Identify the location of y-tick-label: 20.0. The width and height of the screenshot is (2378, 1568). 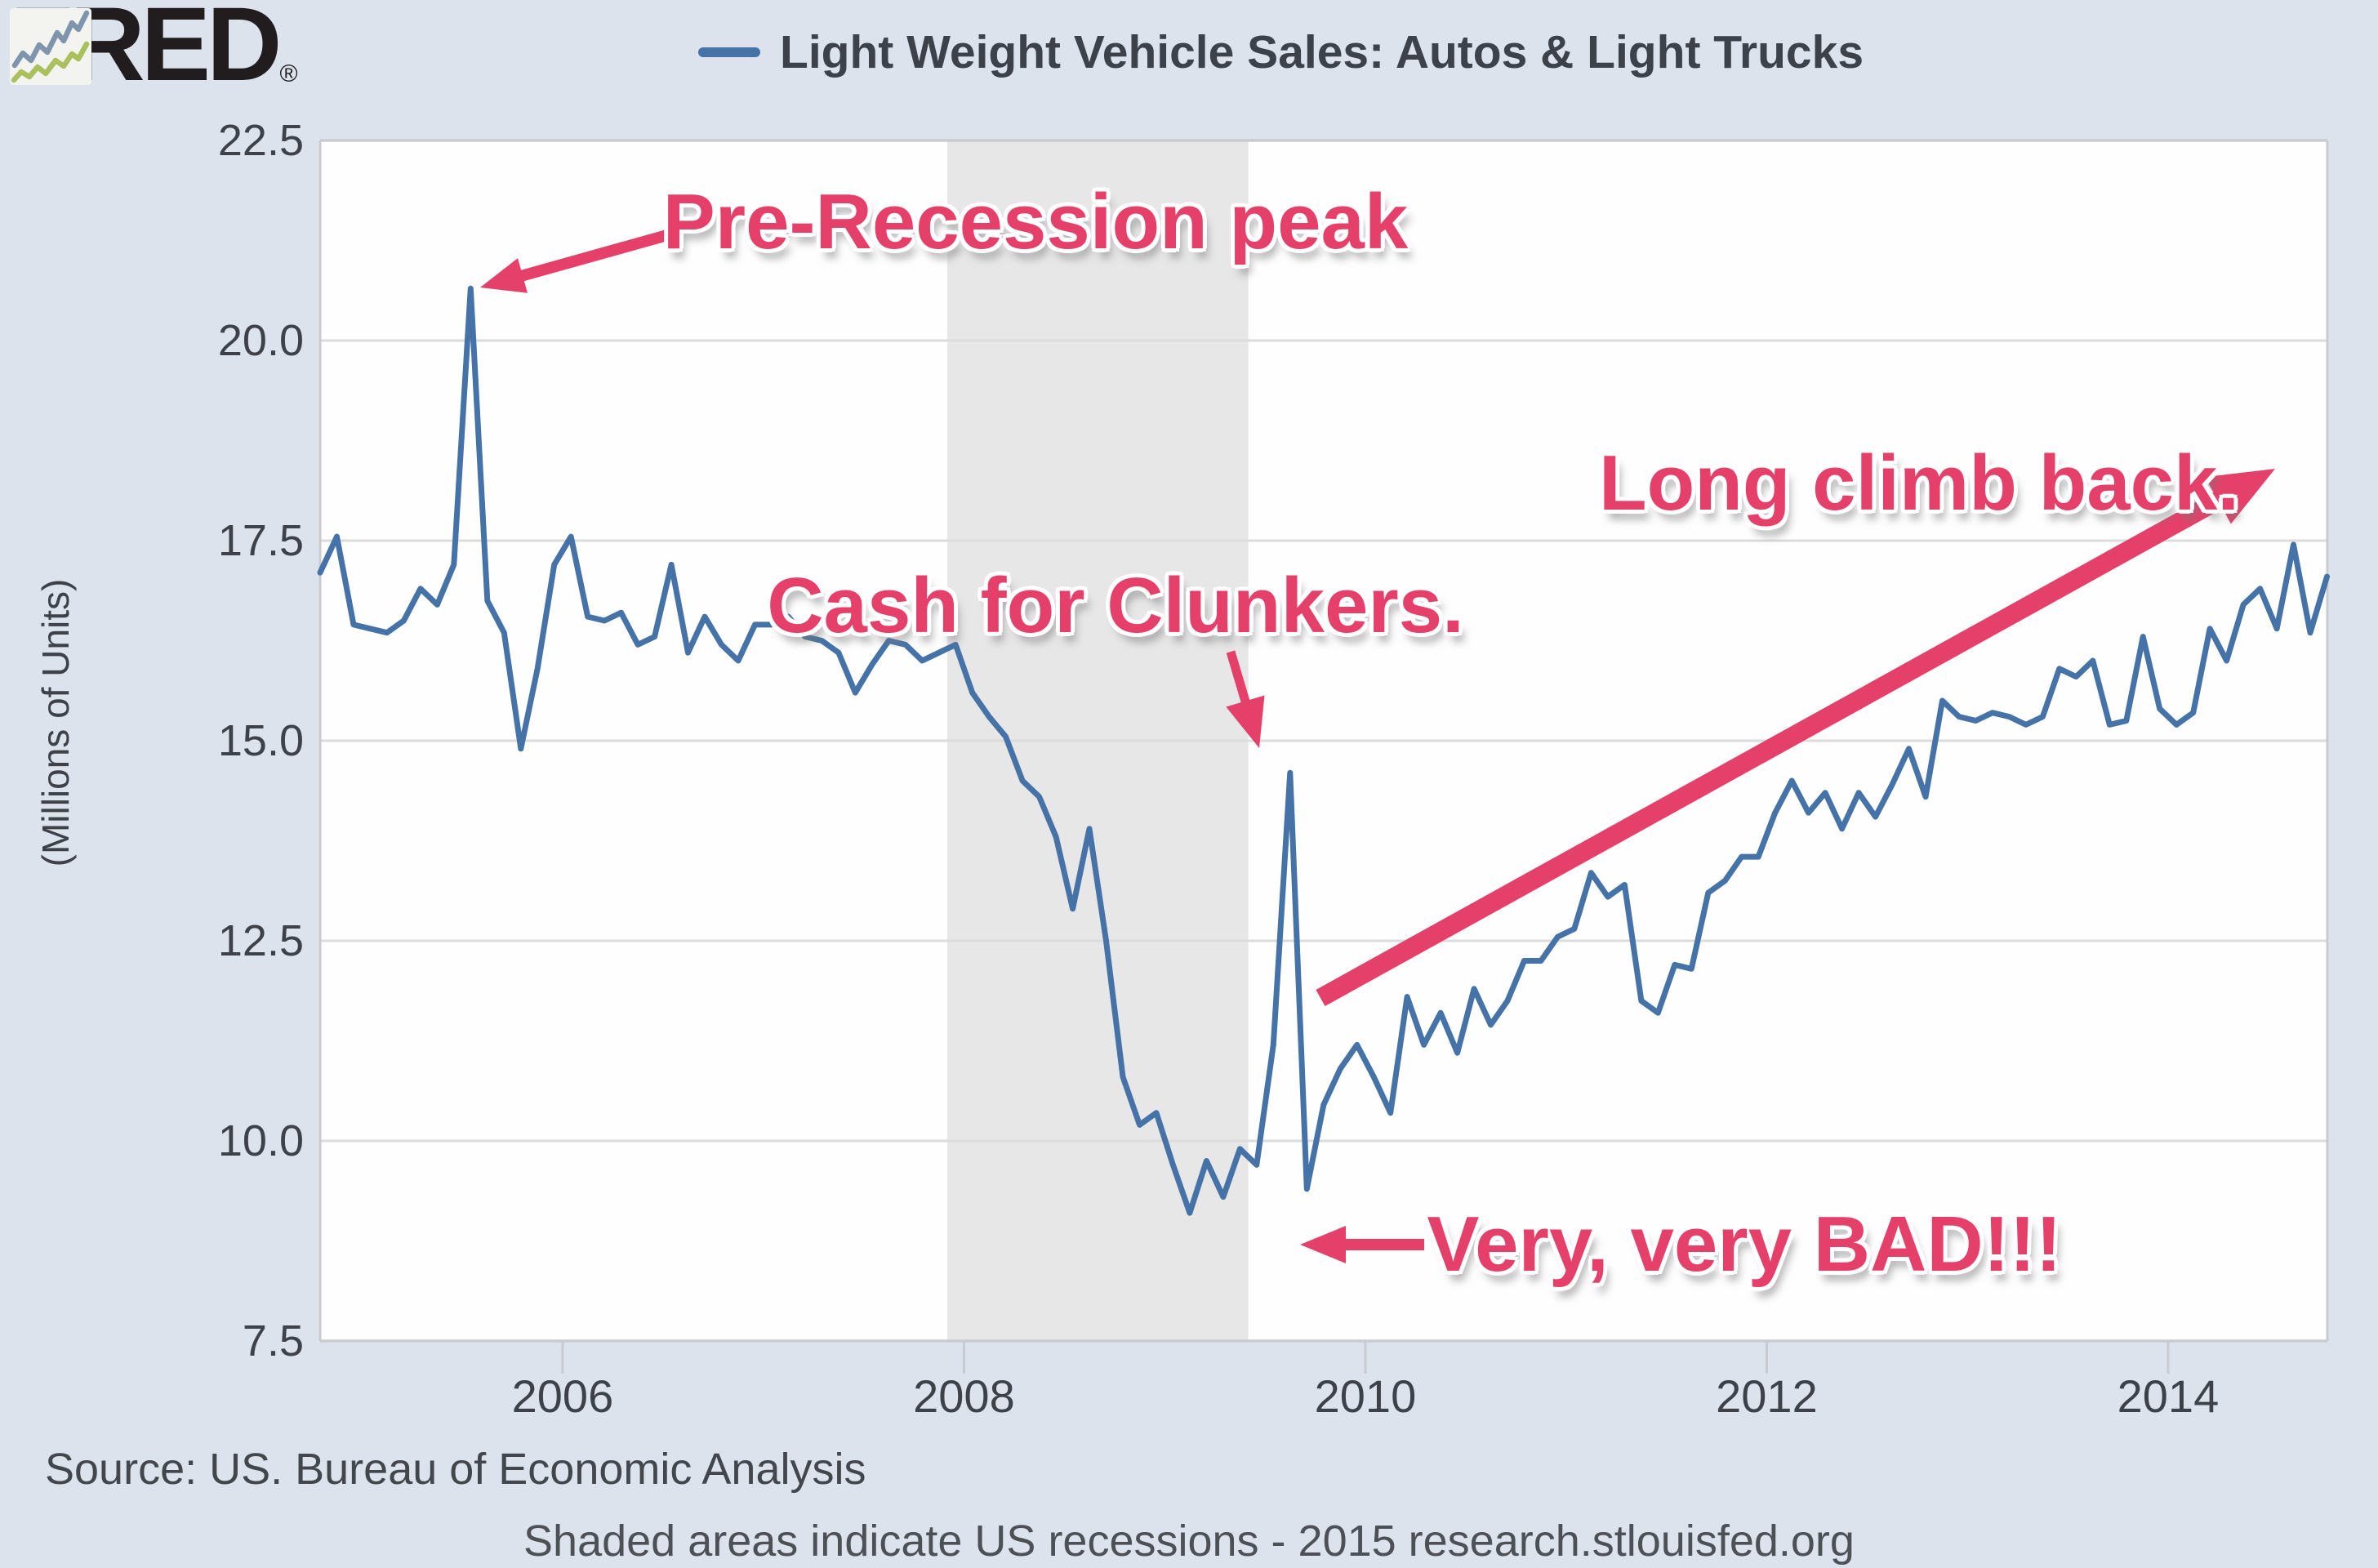
(261, 340).